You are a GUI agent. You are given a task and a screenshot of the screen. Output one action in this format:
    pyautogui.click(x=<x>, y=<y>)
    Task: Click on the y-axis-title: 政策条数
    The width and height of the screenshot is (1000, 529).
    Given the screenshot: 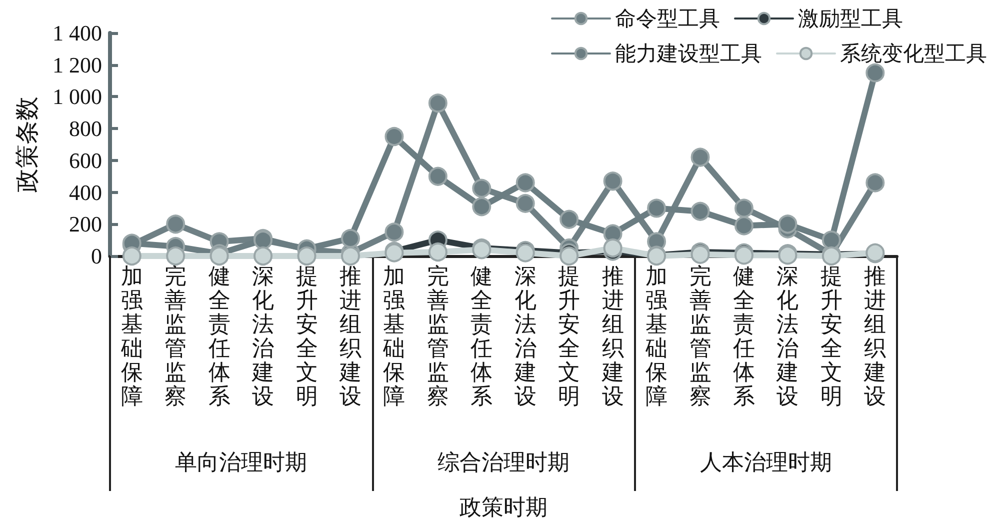 What is the action you would take?
    pyautogui.click(x=28, y=144)
    